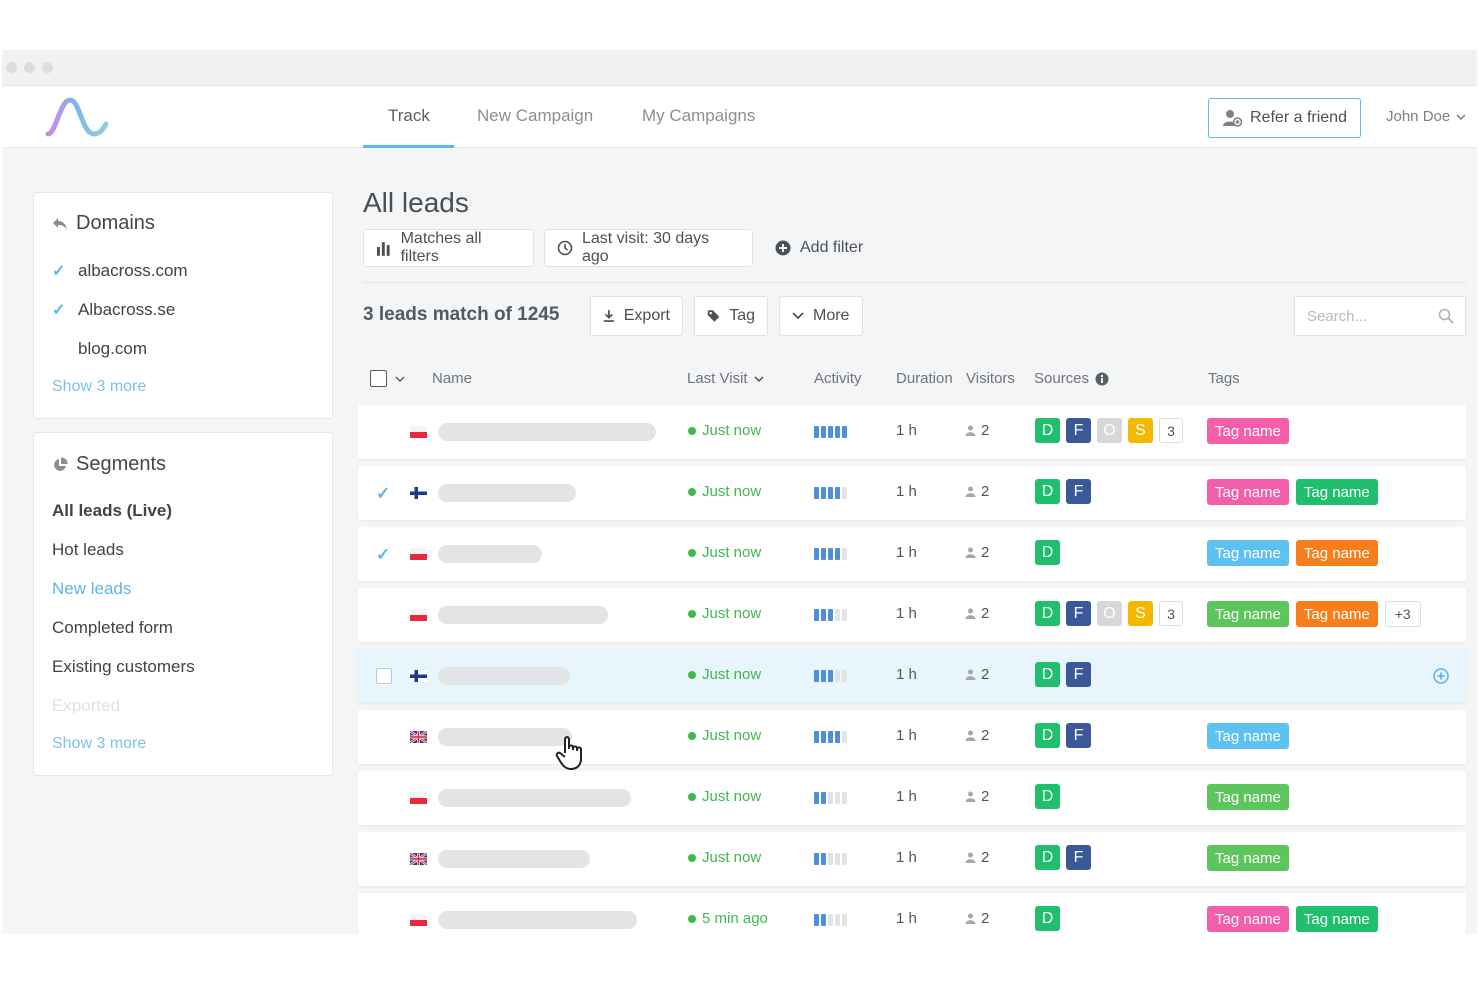 This screenshot has width=1480, height=987. Describe the element at coordinates (1441, 676) in the screenshot. I see `add-tag-icon` at that location.